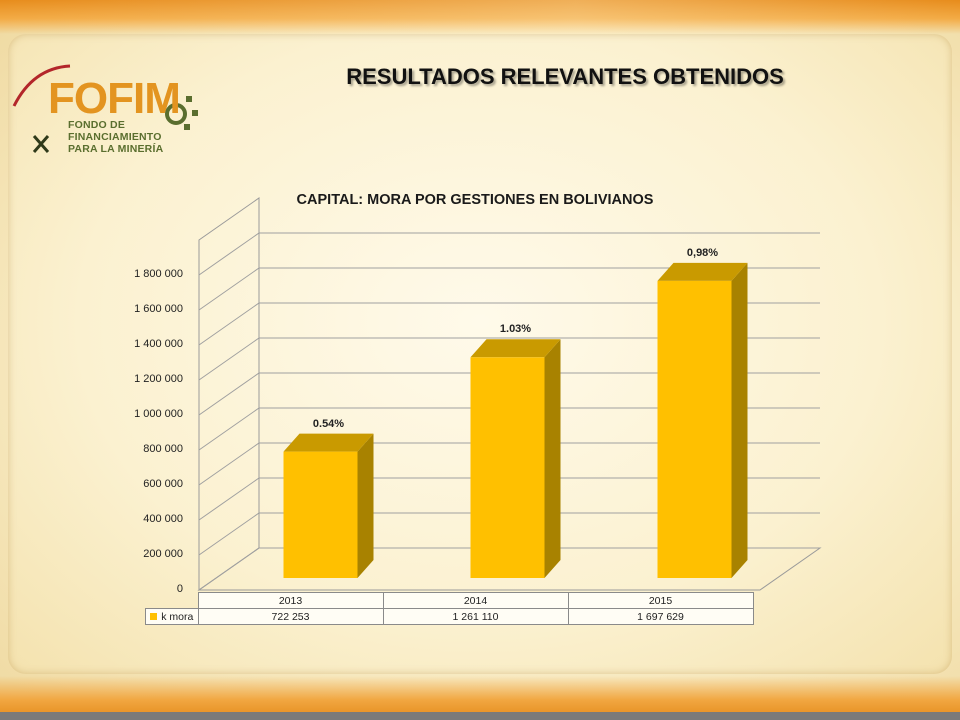  I want to click on table-header-2014: 2014, so click(475, 600).